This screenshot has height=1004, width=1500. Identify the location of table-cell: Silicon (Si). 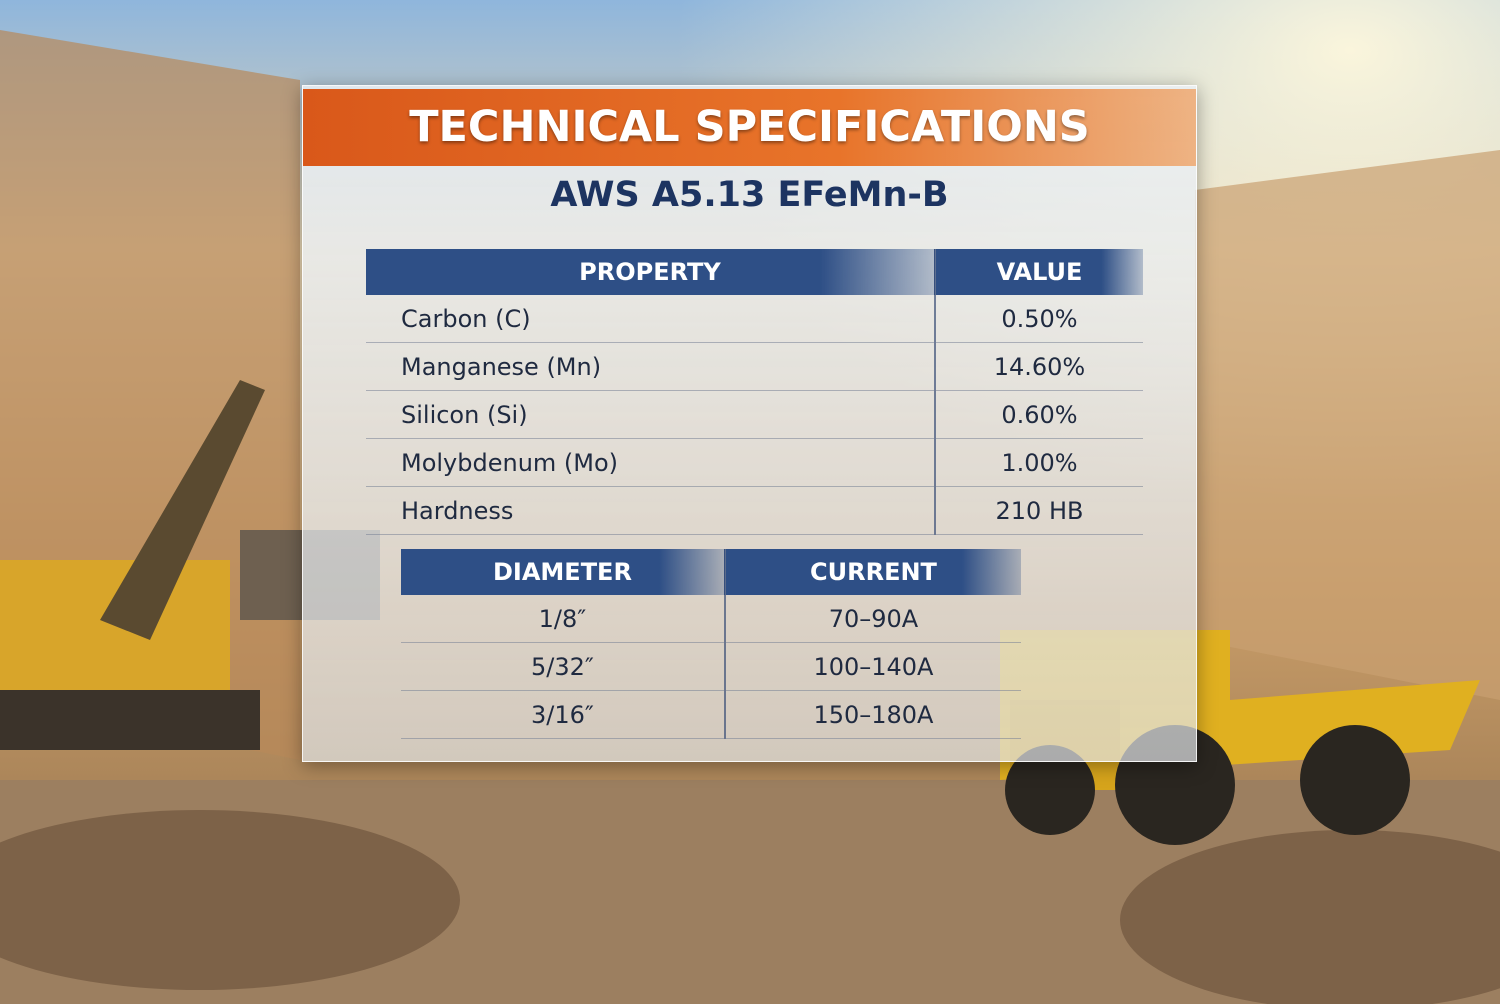
(650, 414).